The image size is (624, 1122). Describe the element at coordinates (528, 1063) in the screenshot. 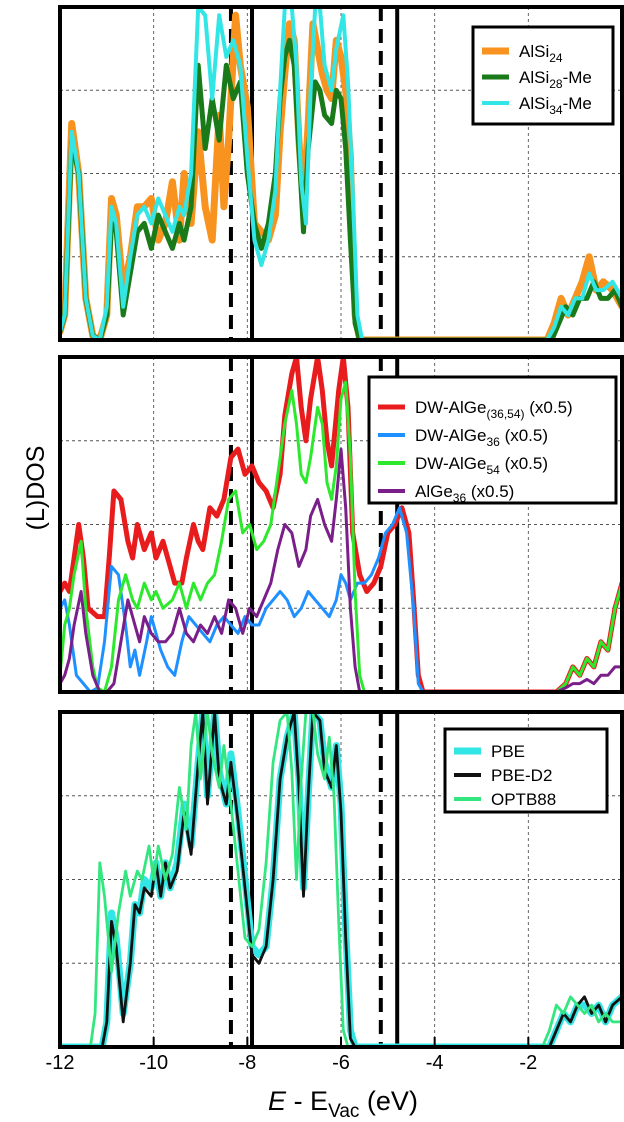

I see `x-tick-label: -2` at that location.